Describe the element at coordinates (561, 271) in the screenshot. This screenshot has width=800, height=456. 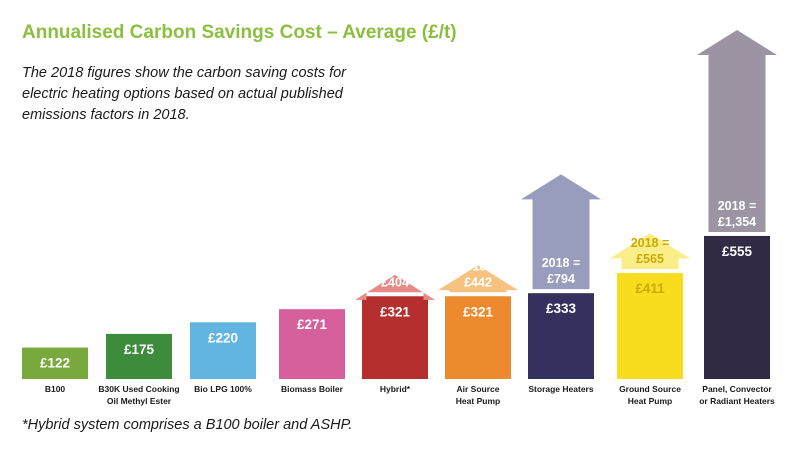
I see `arrow-2018-label-6: 2018 = £794` at that location.